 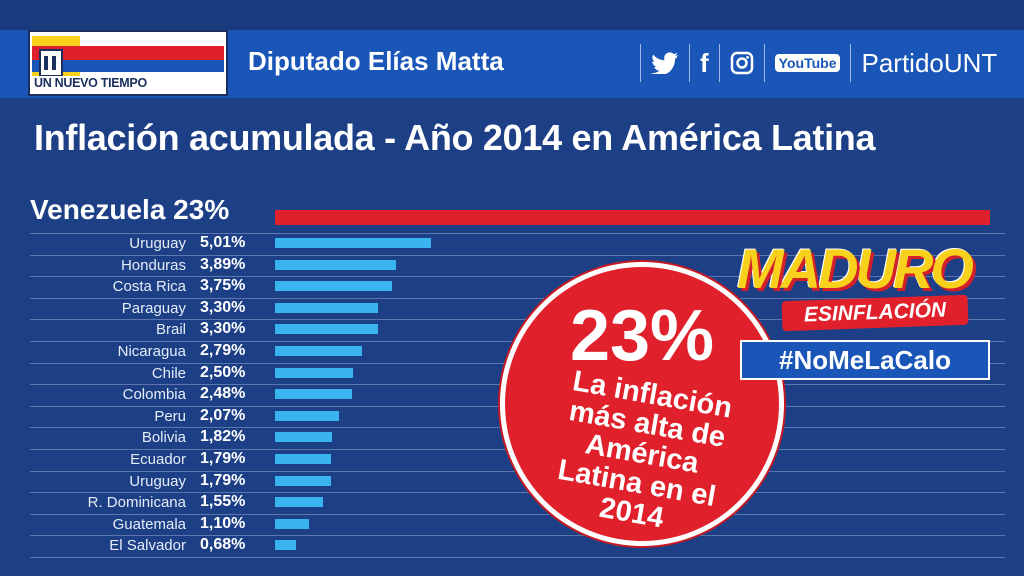 I want to click on category-label: Nicaragua, so click(x=151, y=351).